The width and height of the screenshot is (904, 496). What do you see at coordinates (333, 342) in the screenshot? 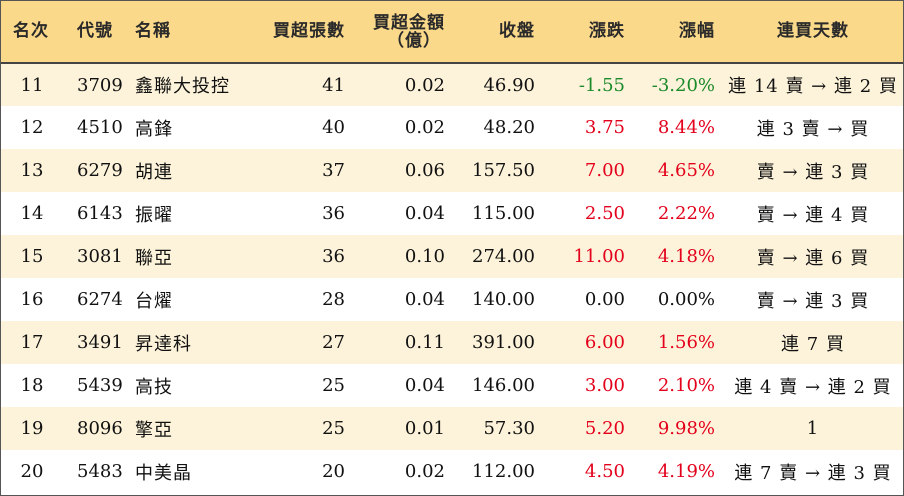
I see `cell-net-buy-lots: 27` at bounding box center [333, 342].